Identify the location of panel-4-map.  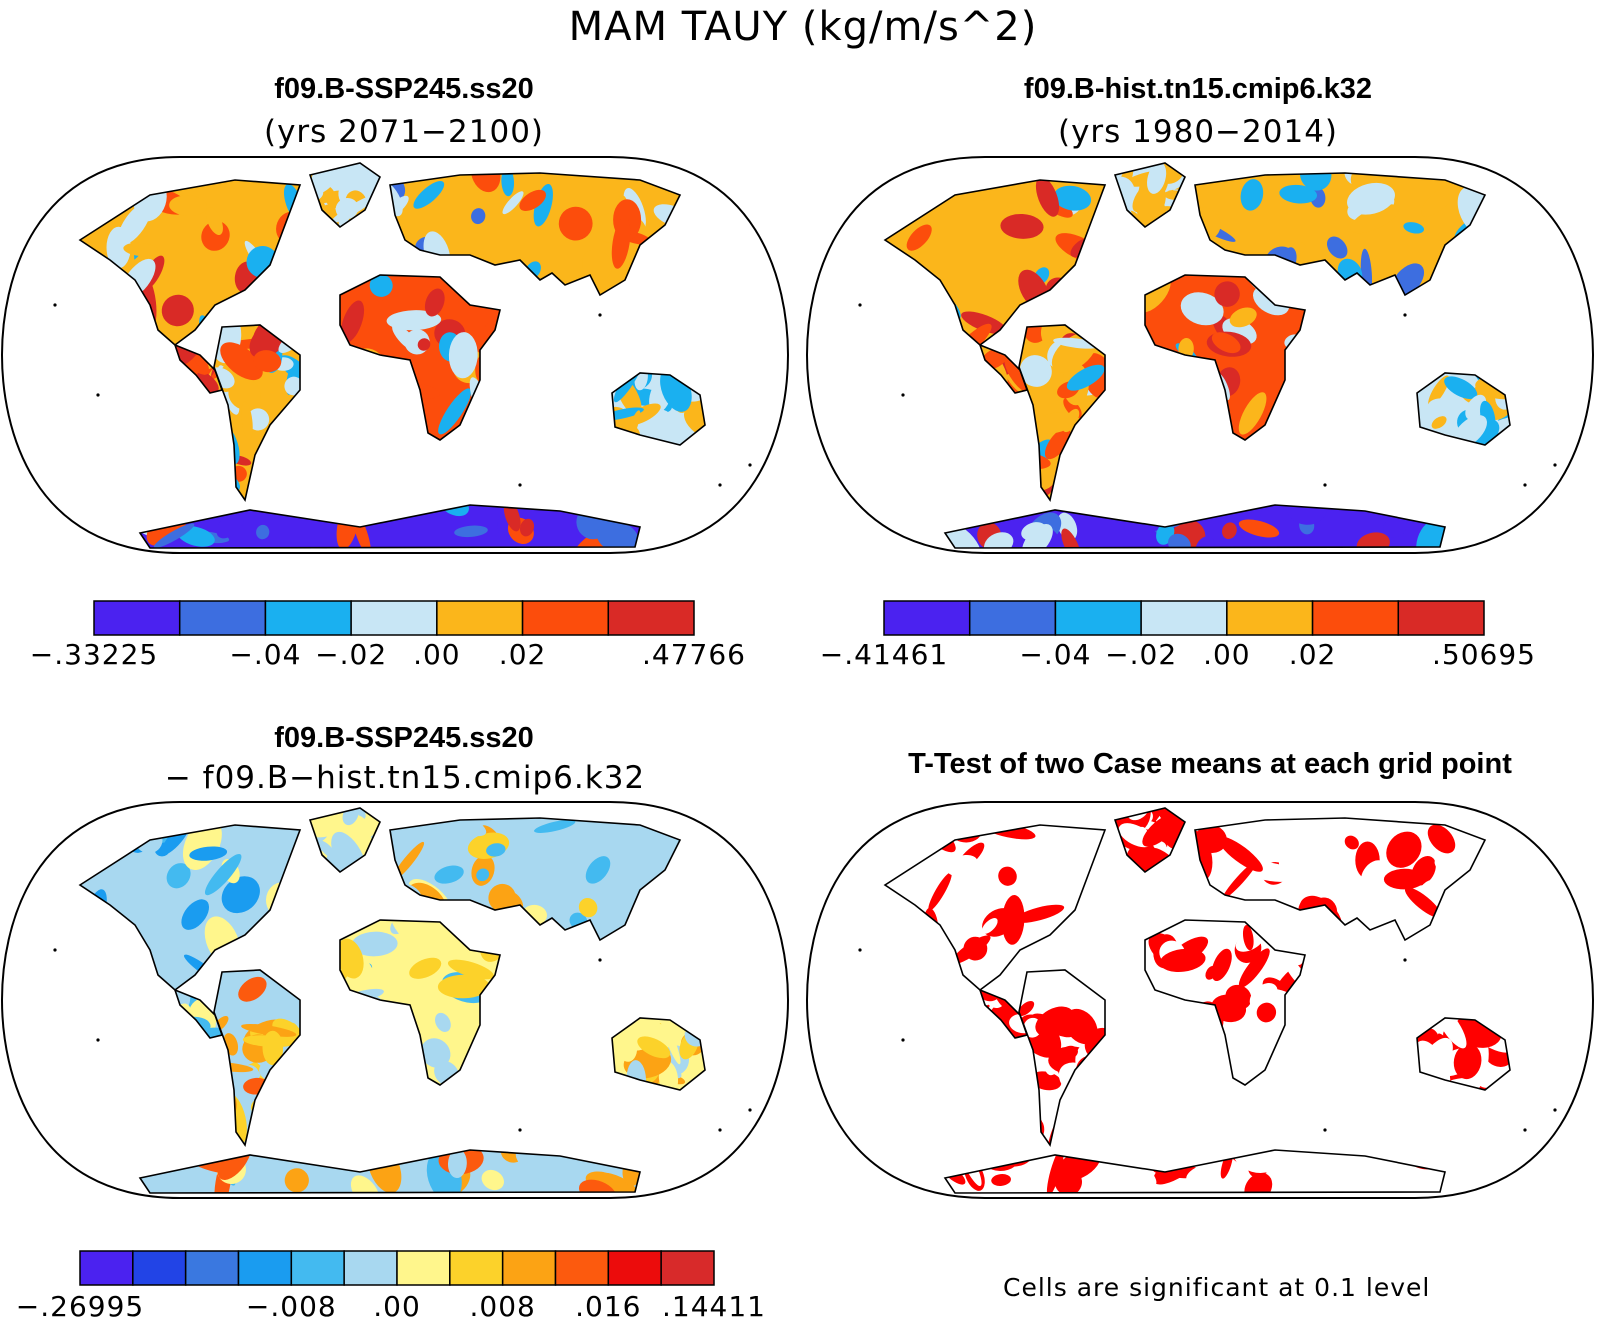
(1200, 1000).